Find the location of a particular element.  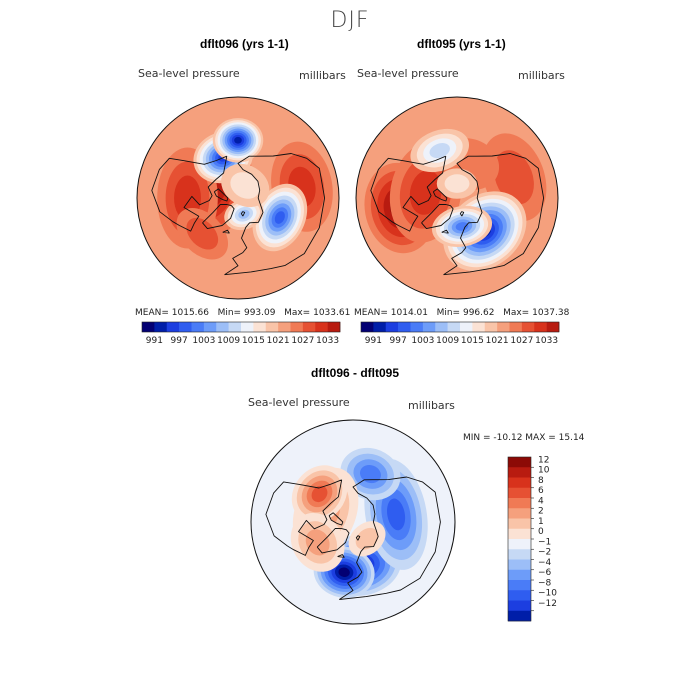

page-title: DJF is located at coordinates (350, 20).